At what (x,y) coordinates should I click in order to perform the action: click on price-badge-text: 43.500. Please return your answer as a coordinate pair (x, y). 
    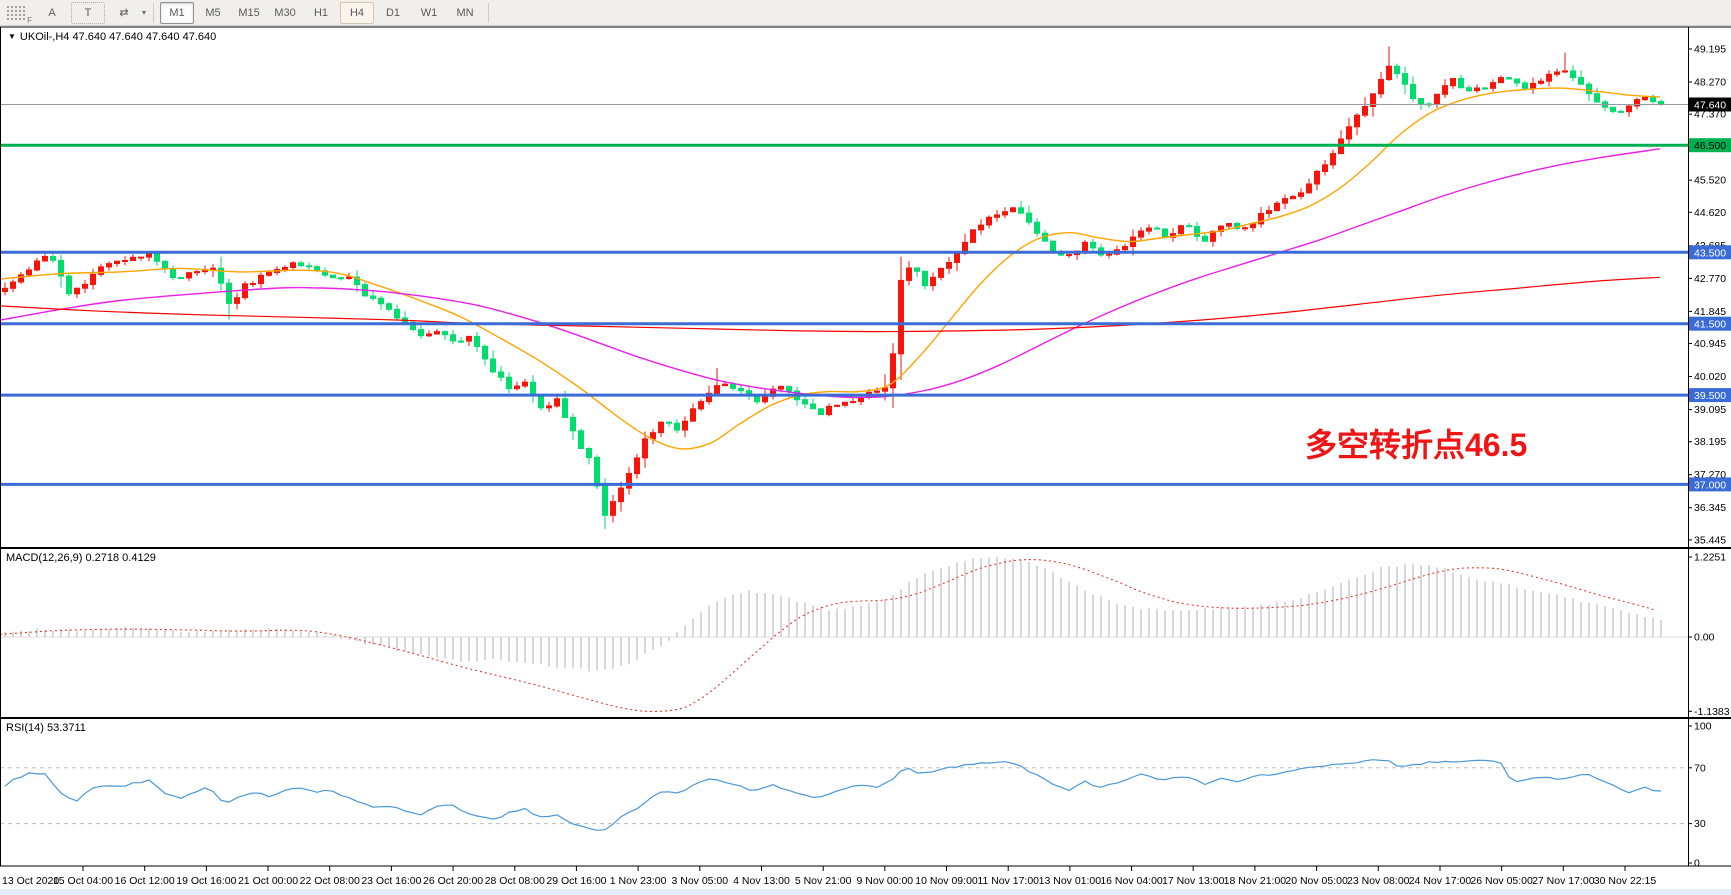
    Looking at the image, I should click on (1710, 253).